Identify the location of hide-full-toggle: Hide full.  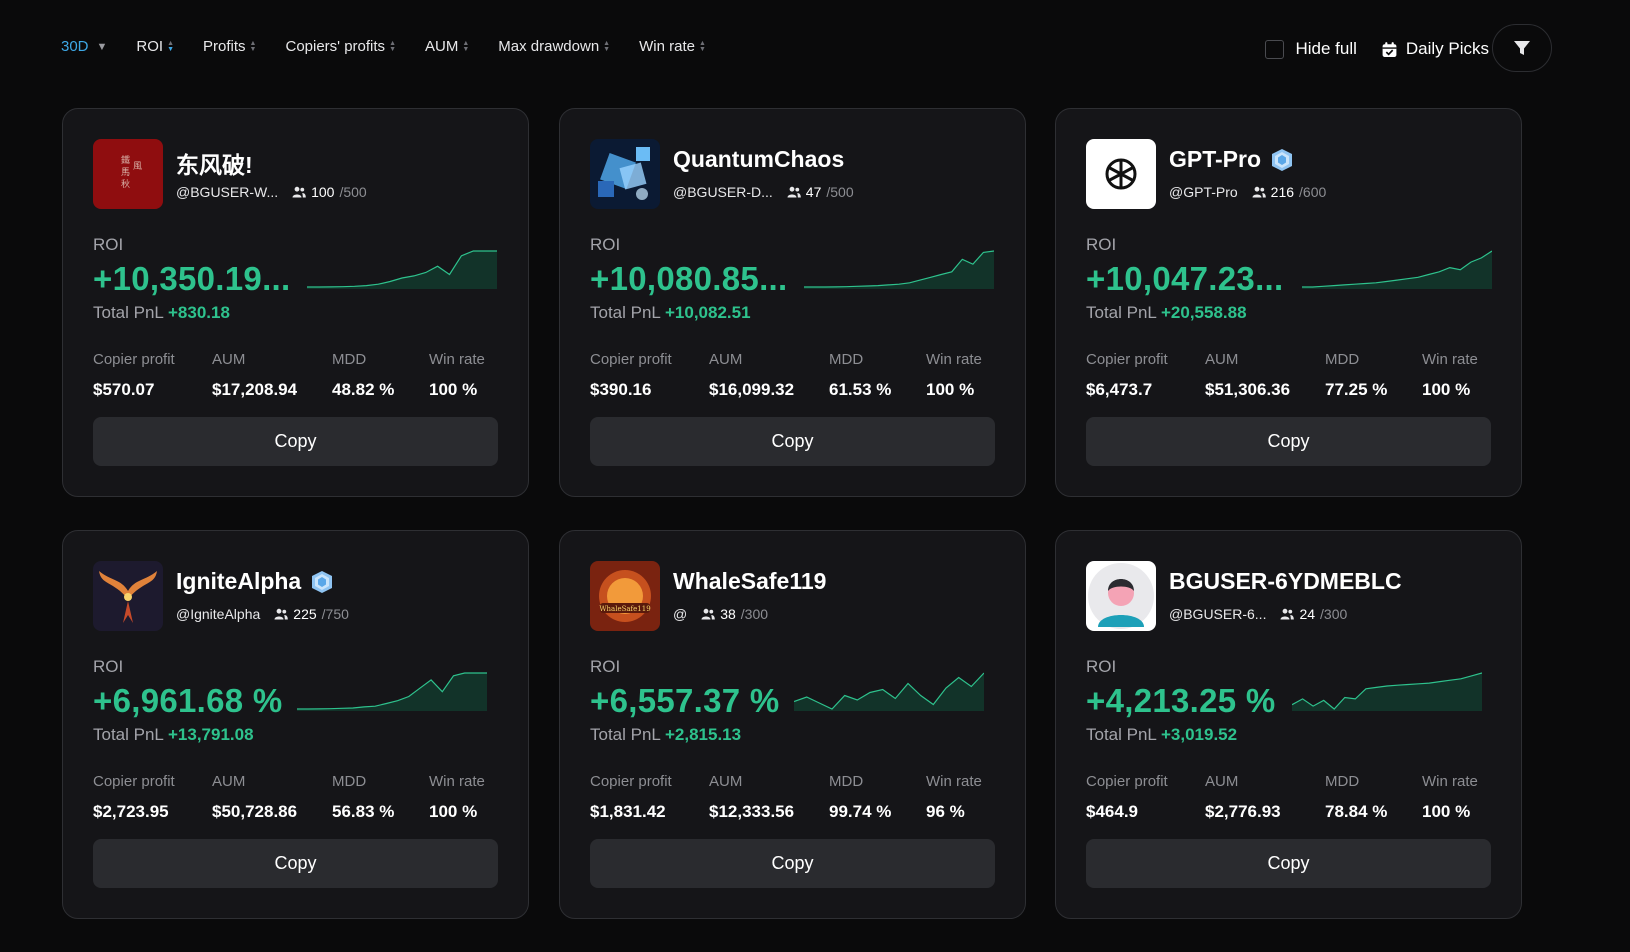
(1311, 49).